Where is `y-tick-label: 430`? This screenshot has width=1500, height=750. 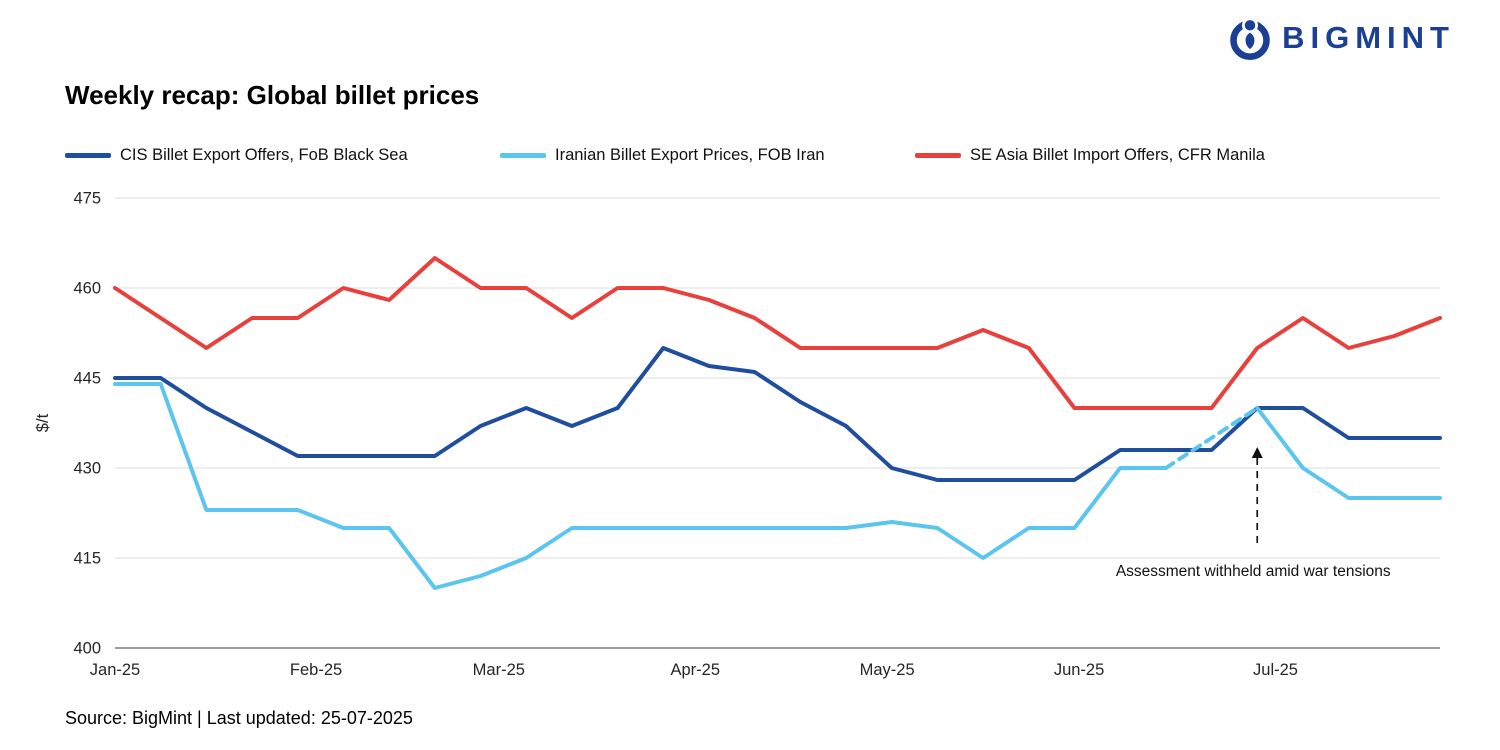 y-tick-label: 430 is located at coordinates (87, 469).